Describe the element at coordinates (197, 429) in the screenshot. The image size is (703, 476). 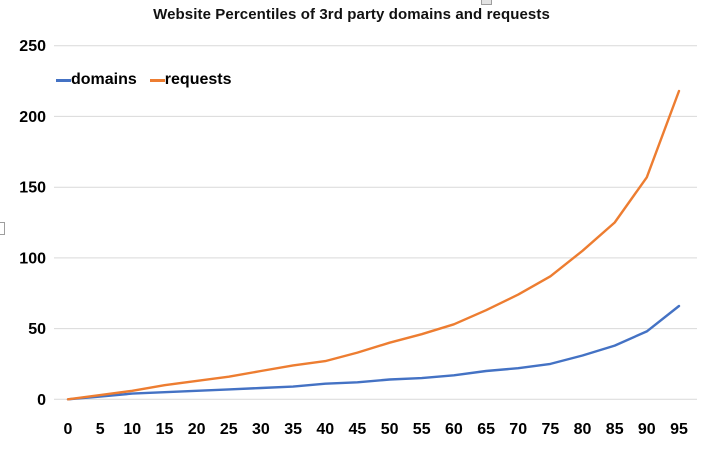
I see `x-axis-label: 20` at that location.